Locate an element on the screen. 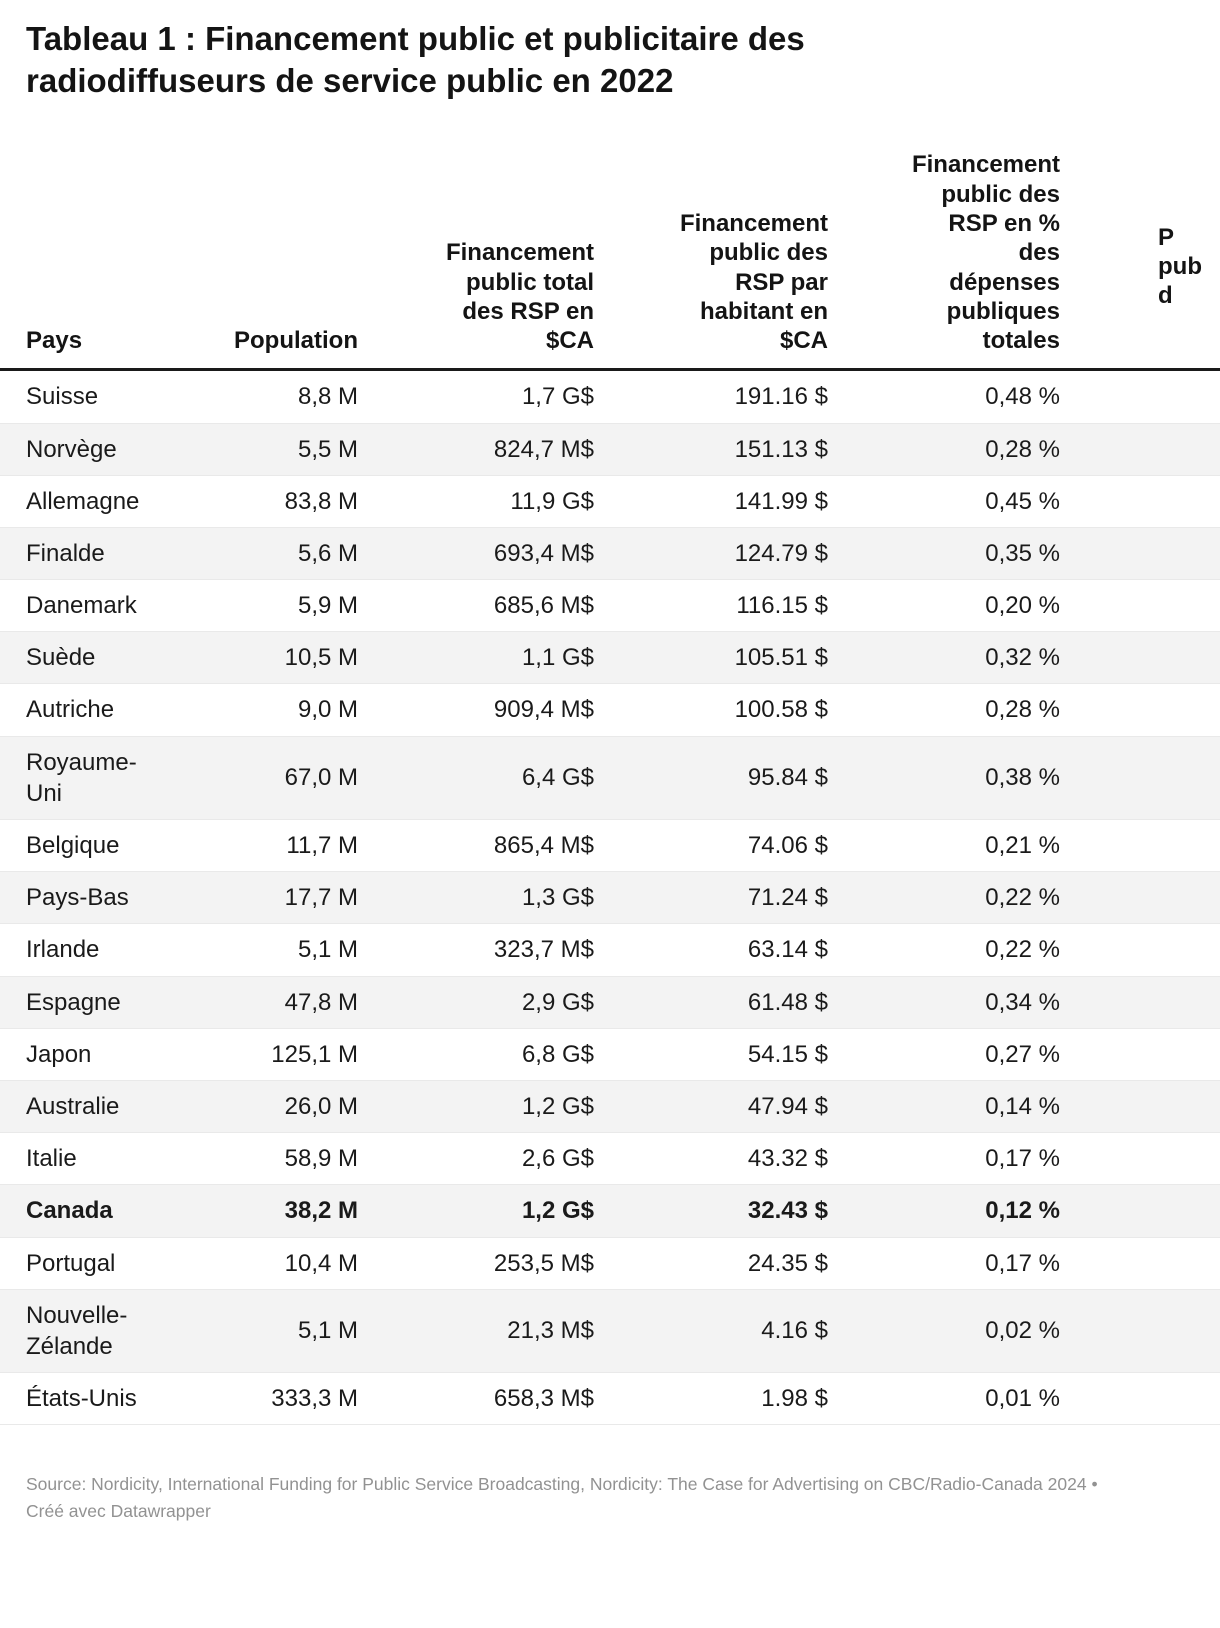 This screenshot has height=1628, width=1220. value-cell: 191.16 $ is located at coordinates (721, 396).